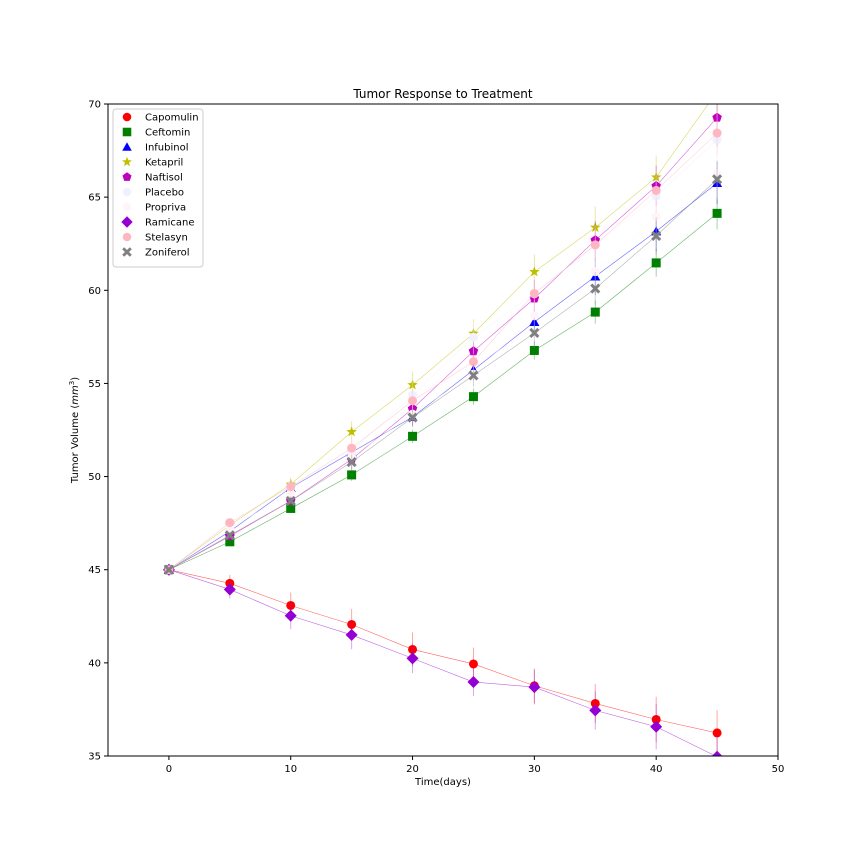 The width and height of the screenshot is (864, 864). Describe the element at coordinates (166, 238) in the screenshot. I see `legend-label: Stelasyn` at that location.